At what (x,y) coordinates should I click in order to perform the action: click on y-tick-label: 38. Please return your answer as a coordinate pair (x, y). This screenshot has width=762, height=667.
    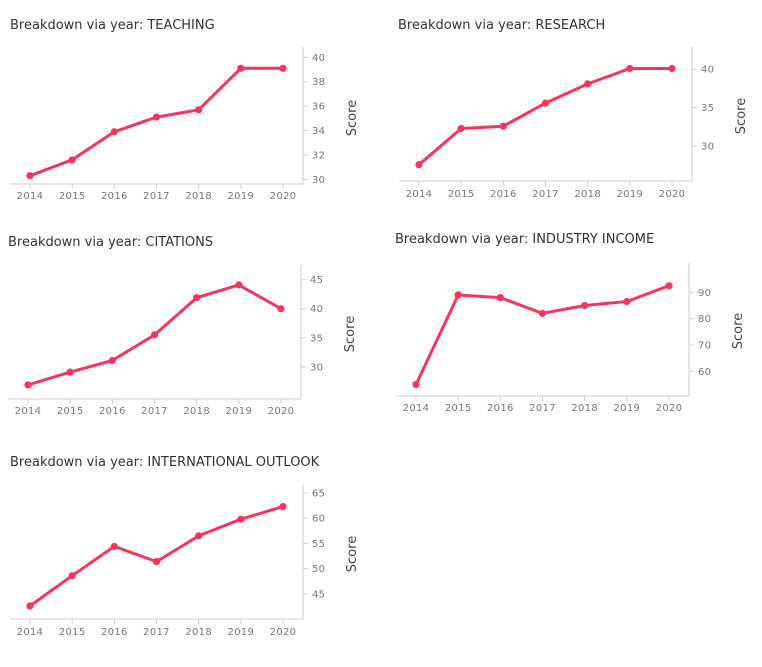
    Looking at the image, I should click on (318, 82).